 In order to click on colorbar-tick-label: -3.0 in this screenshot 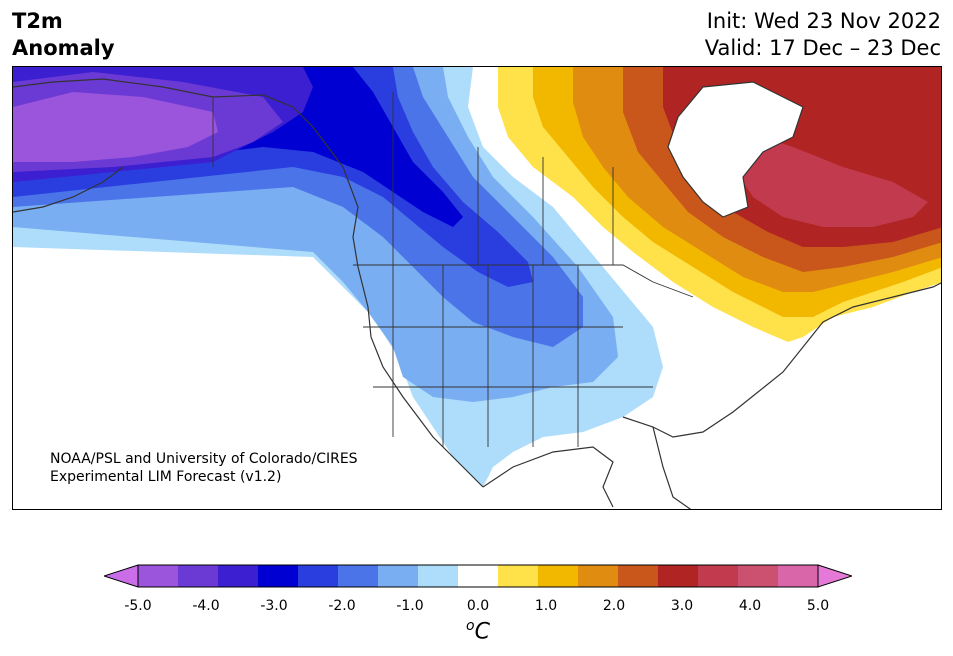, I will do `click(274, 606)`.